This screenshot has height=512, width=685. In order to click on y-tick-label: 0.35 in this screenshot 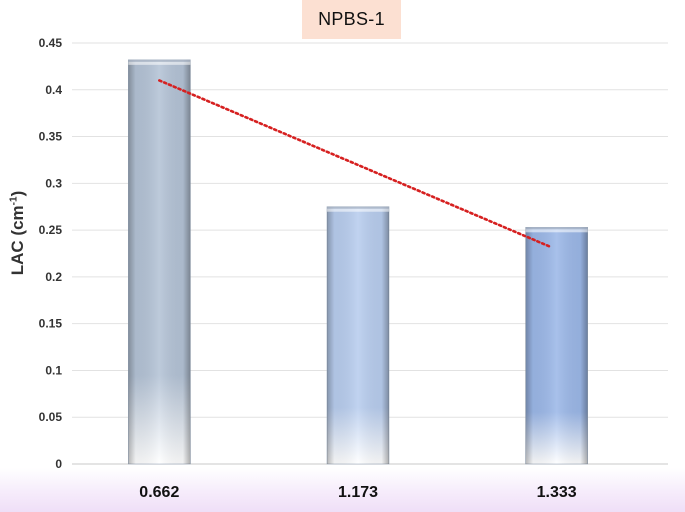, I will do `click(51, 137)`.